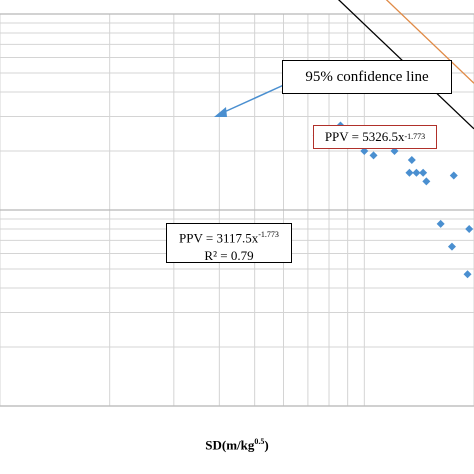 The height and width of the screenshot is (474, 474). I want to click on confidence-line-label: 95% confidence line, so click(367, 76).